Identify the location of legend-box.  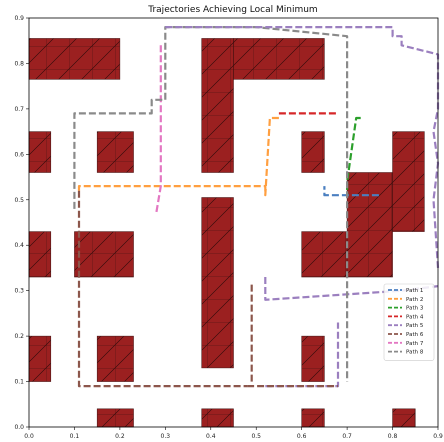
(409, 322).